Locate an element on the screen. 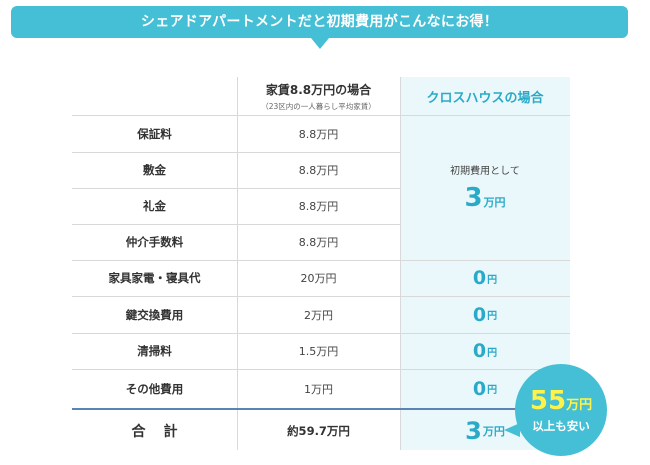 The height and width of the screenshot is (465, 650). banner-pointer is located at coordinates (320, 43).